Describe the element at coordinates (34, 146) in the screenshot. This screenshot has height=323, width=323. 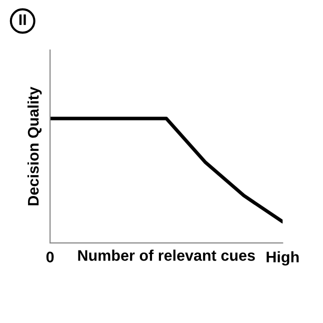
I see `y-axis-title: Decision Quality` at that location.